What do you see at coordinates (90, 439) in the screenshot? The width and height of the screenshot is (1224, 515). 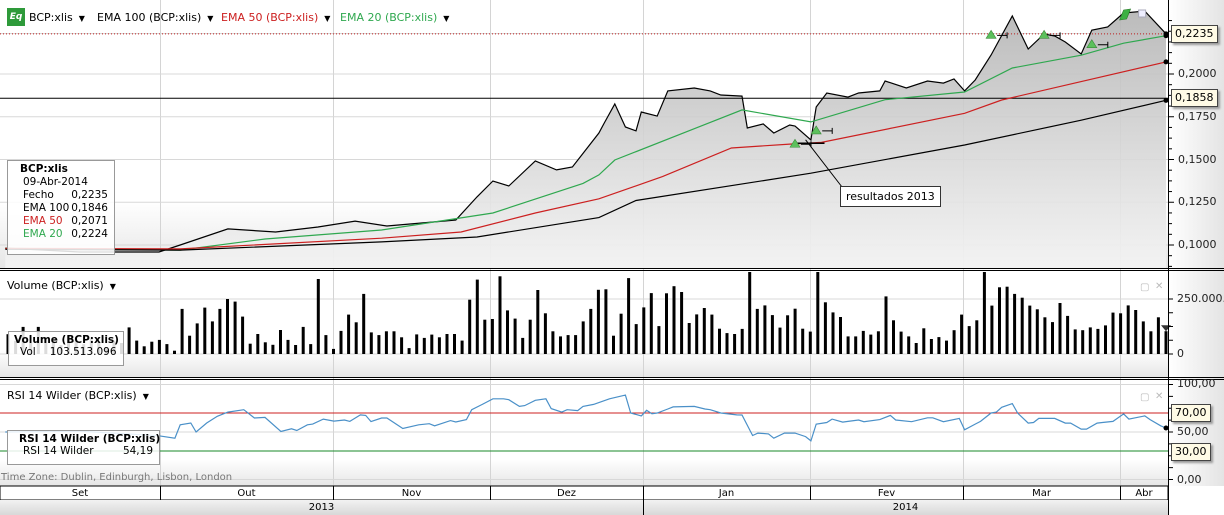 I see `info-title: RSI 14 Wilder (BCP:xlis)` at bounding box center [90, 439].